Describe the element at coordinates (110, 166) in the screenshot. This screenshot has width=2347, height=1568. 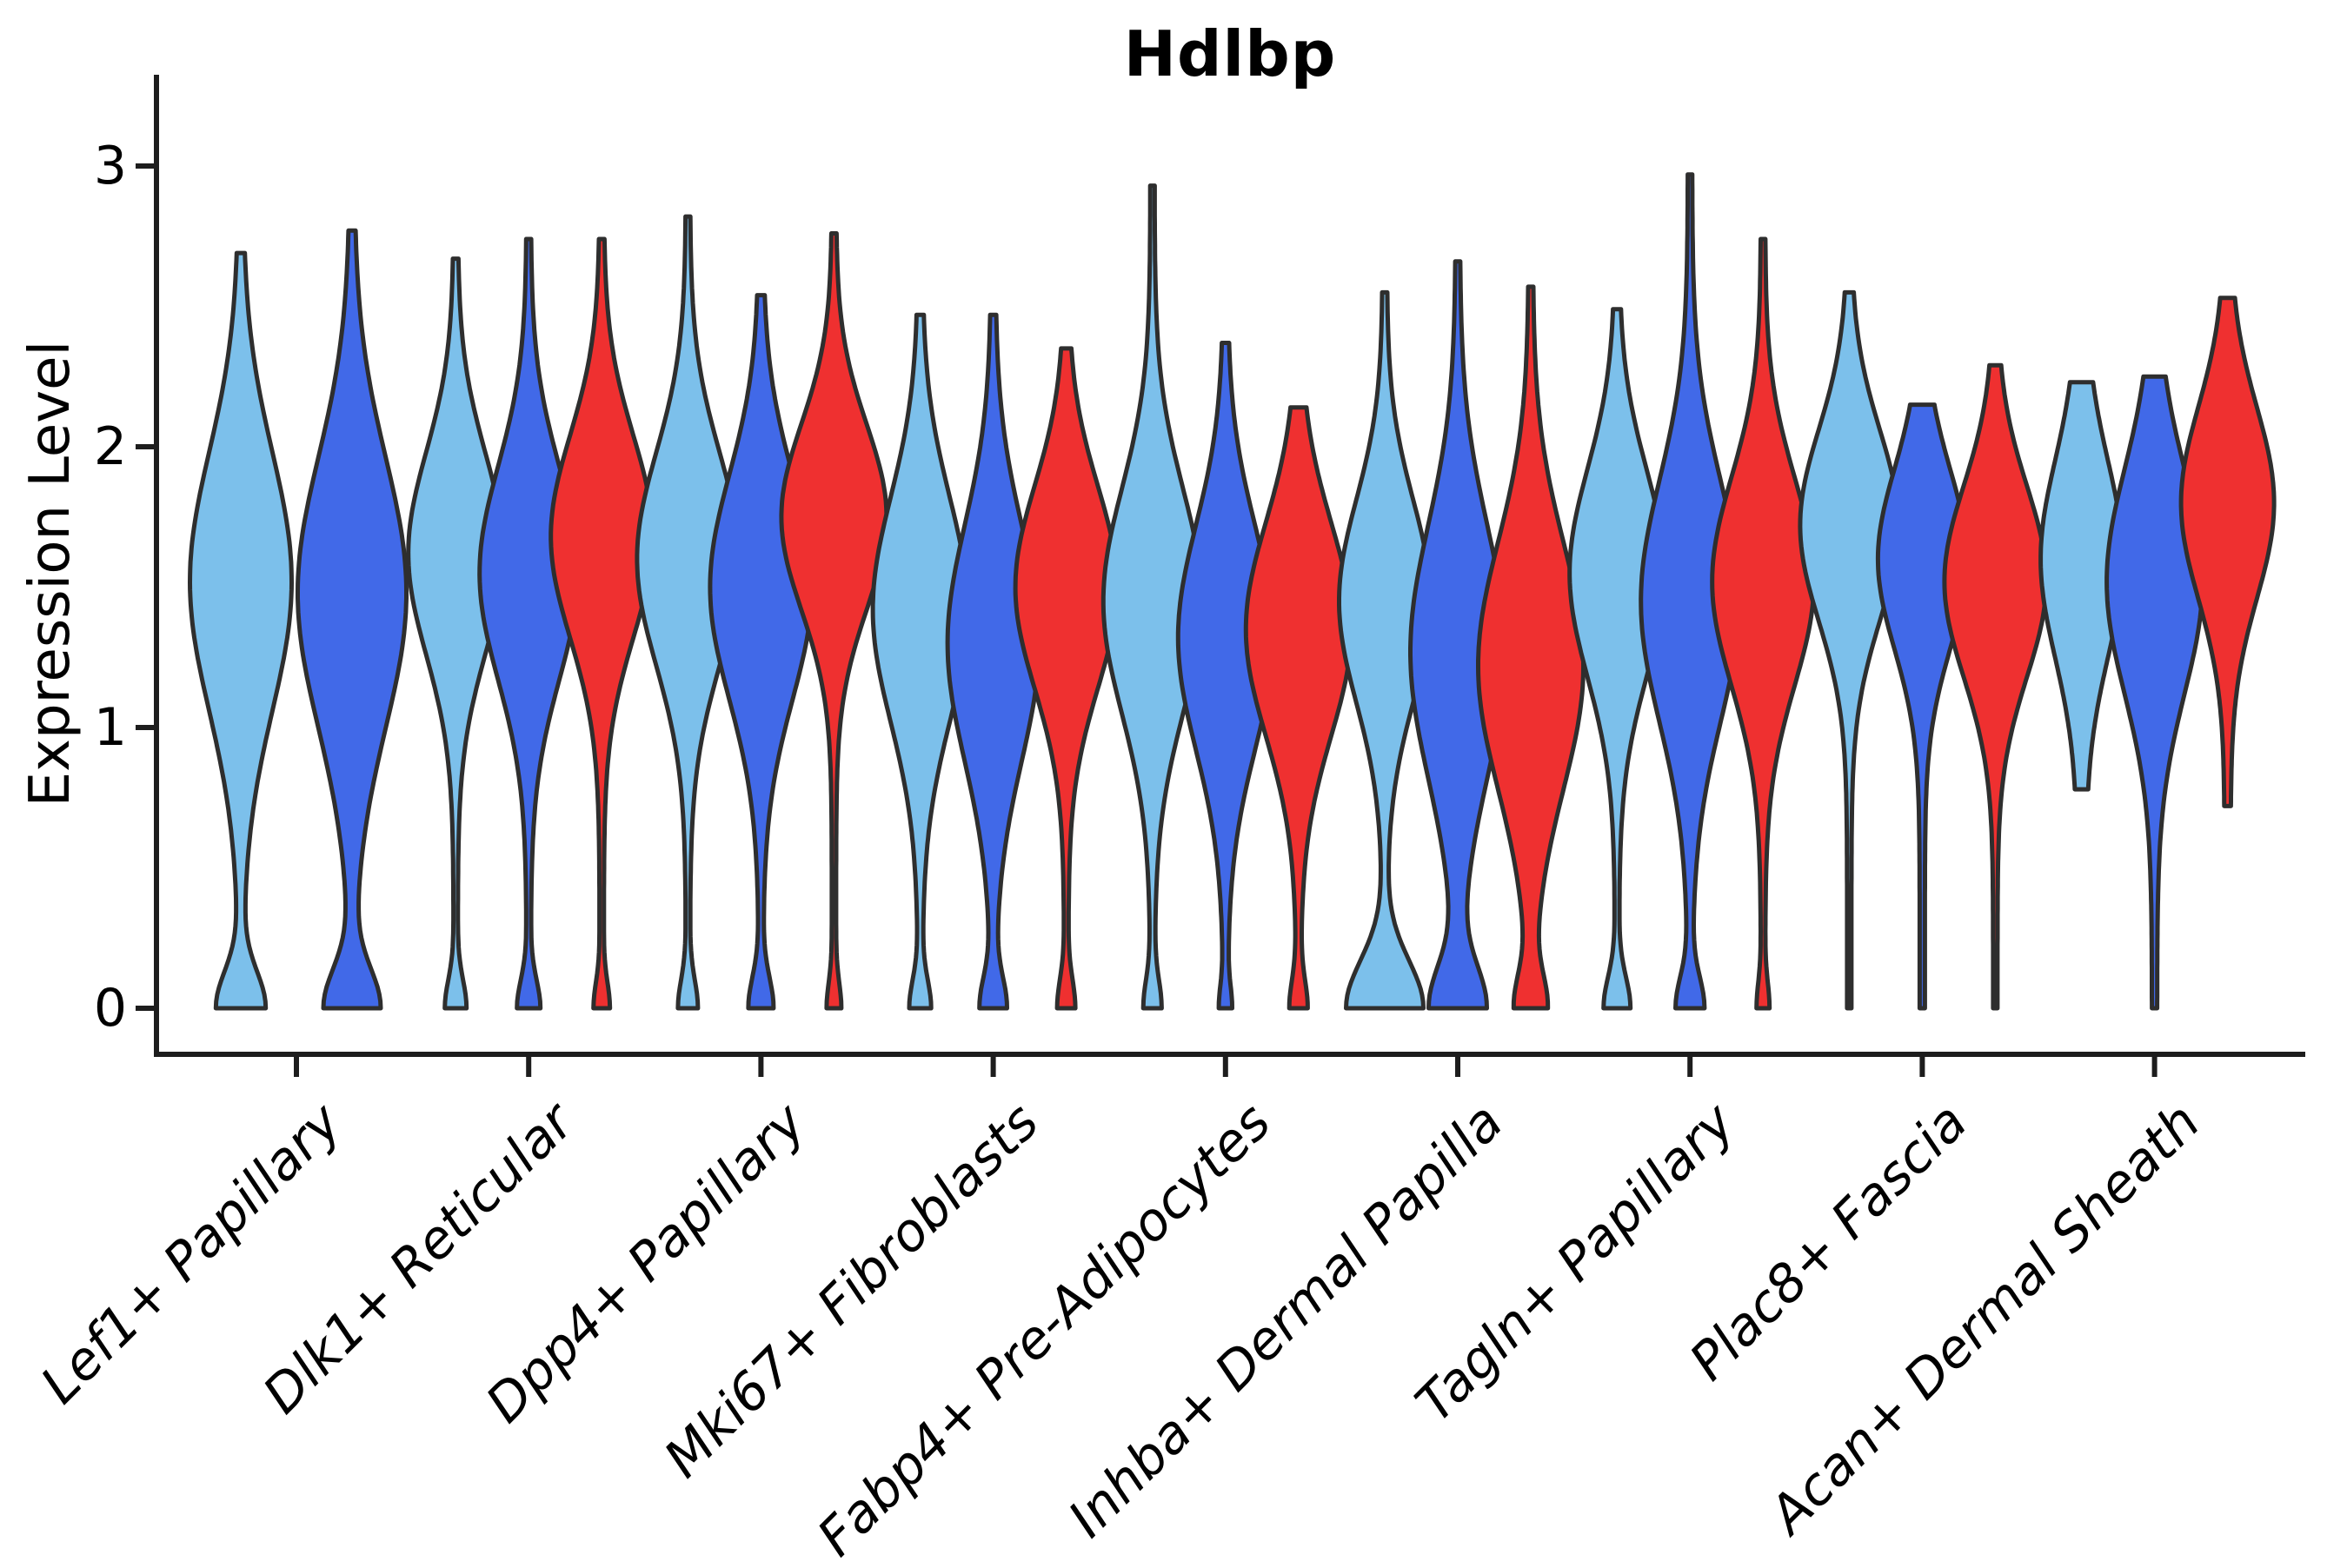
I see `y-tick-label: 3` at that location.